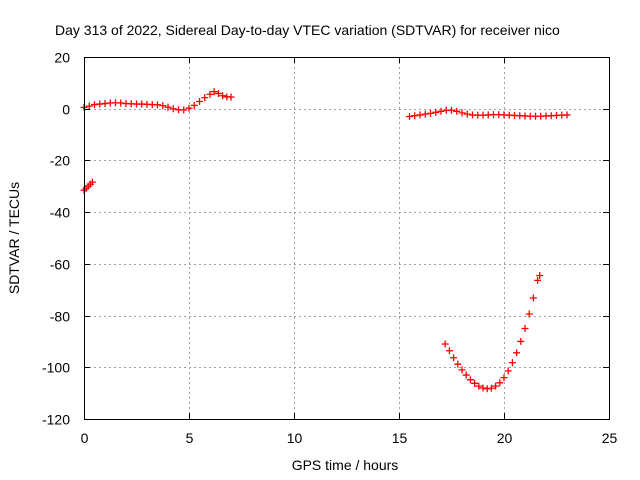  I want to click on y-axis-title: SDTVAR / TECUs, so click(14, 238).